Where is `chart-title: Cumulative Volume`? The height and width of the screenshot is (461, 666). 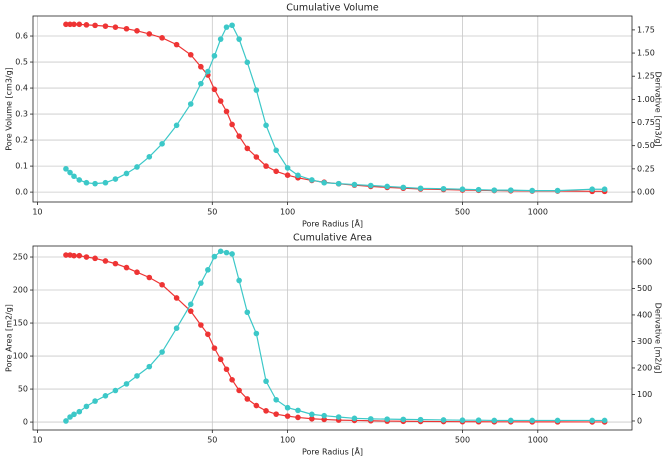 chart-title: Cumulative Volume is located at coordinates (332, 8).